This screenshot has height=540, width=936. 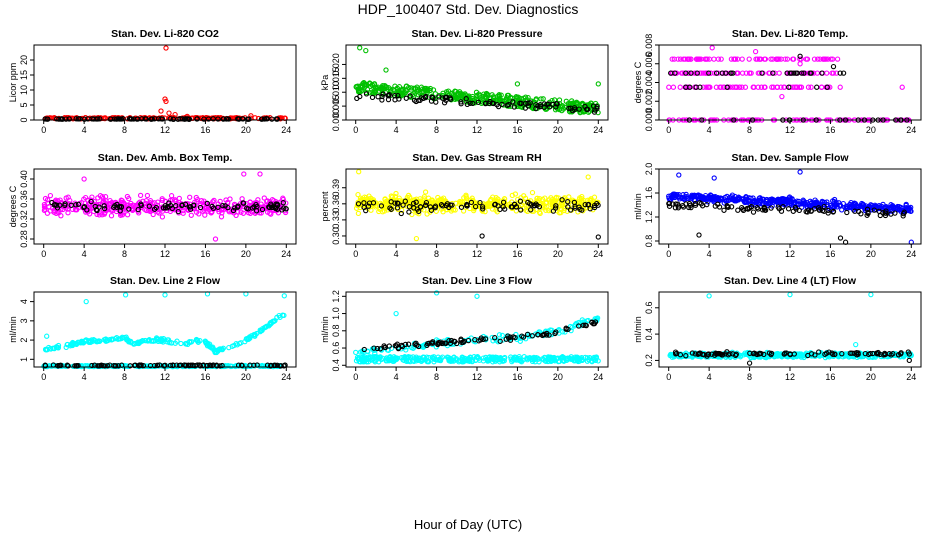 I want to click on y-tick-label: 0.8, so click(x=336, y=331).